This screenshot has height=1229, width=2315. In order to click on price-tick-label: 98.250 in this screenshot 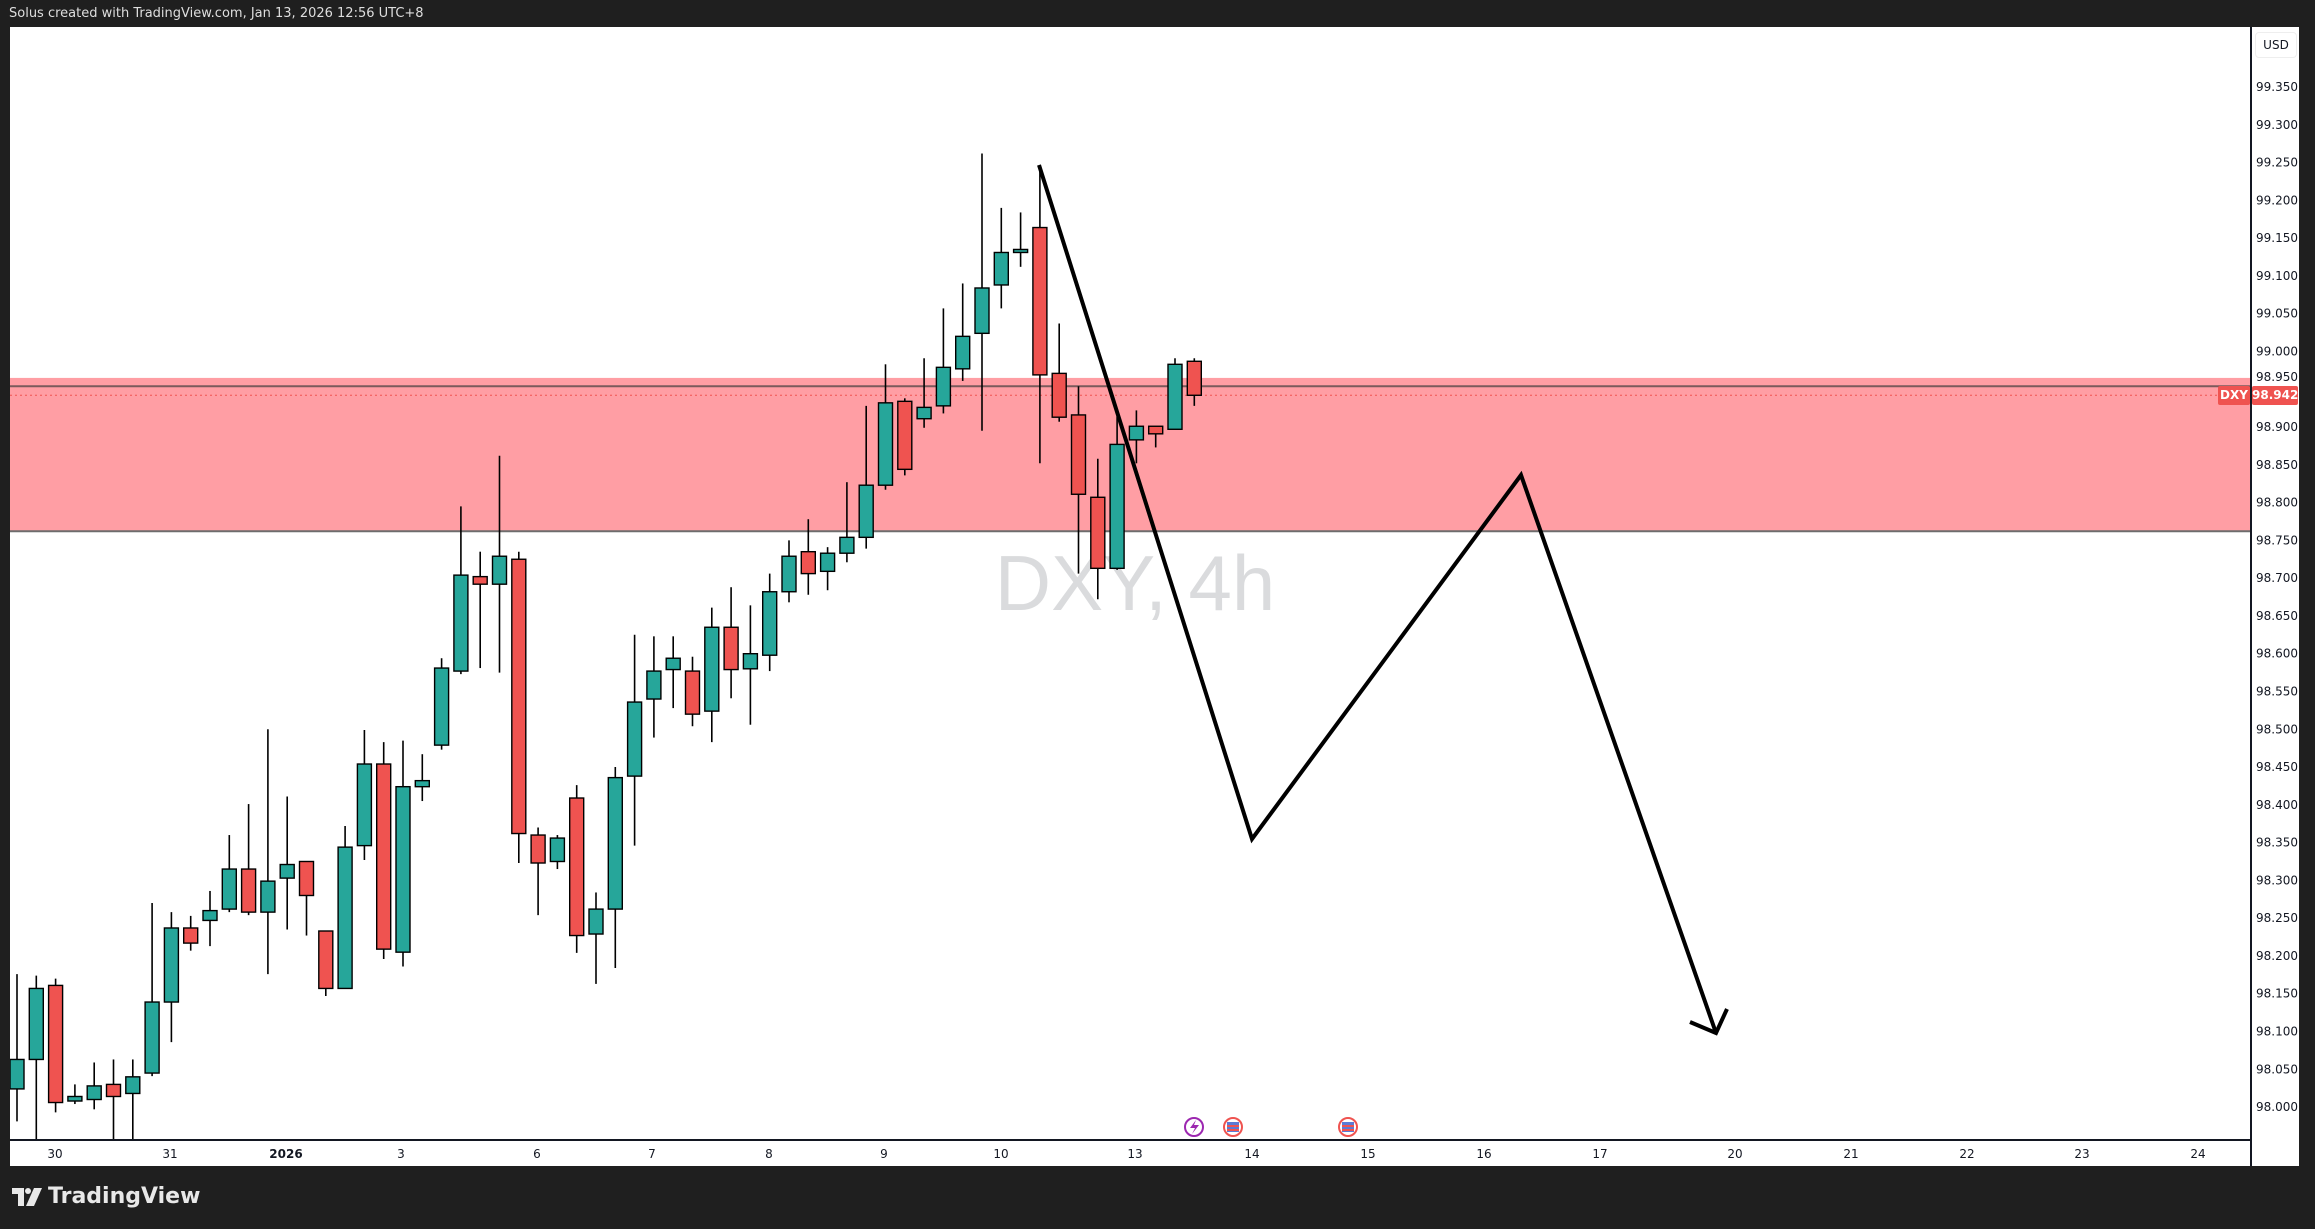, I will do `click(2277, 918)`.